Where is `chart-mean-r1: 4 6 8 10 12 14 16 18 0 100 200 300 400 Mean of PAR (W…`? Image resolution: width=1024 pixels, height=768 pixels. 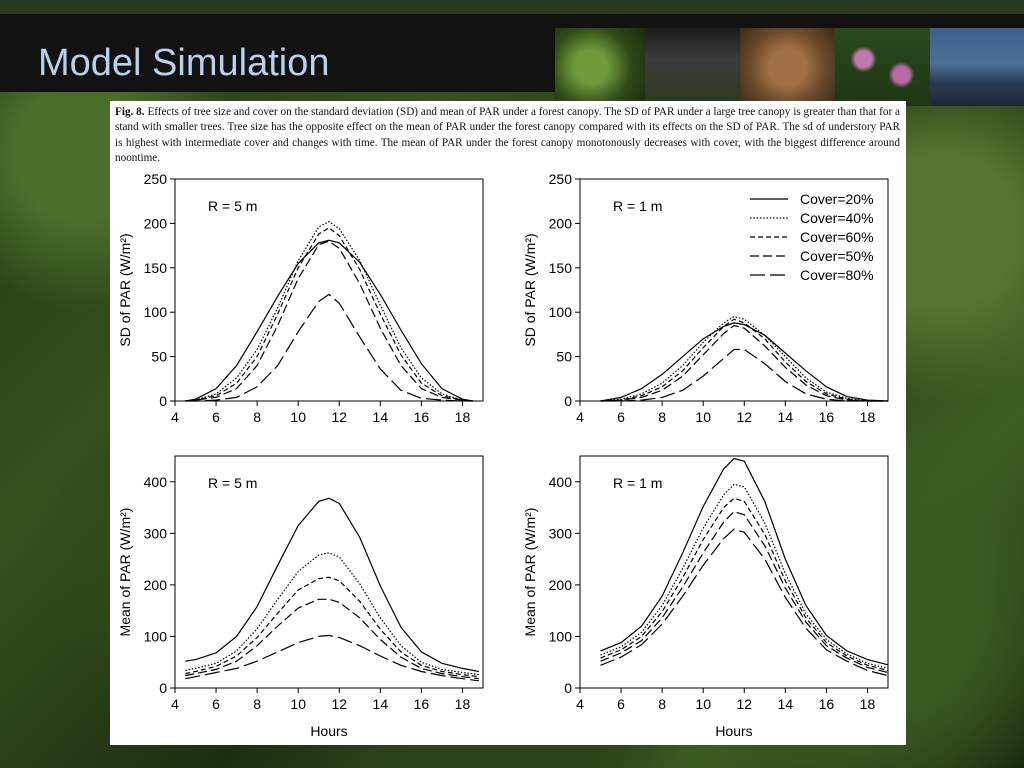 chart-mean-r1: 4 6 8 10 12 14 16 18 0 100 200 300 400 Mean of PAR (W… is located at coordinates (705, 597).